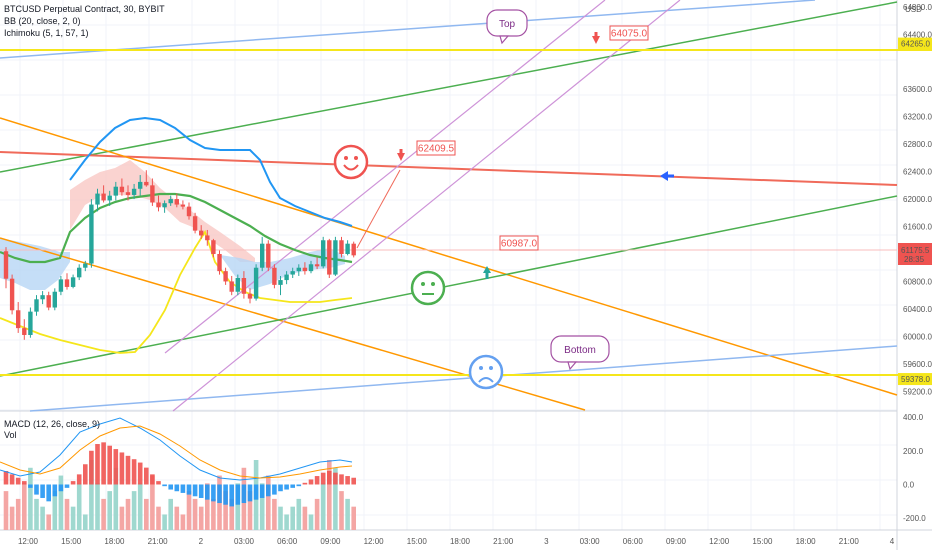 This screenshot has height=550, width=932. What do you see at coordinates (35, 264) in the screenshot?
I see `ichimoku-cloud-bullish` at bounding box center [35, 264].